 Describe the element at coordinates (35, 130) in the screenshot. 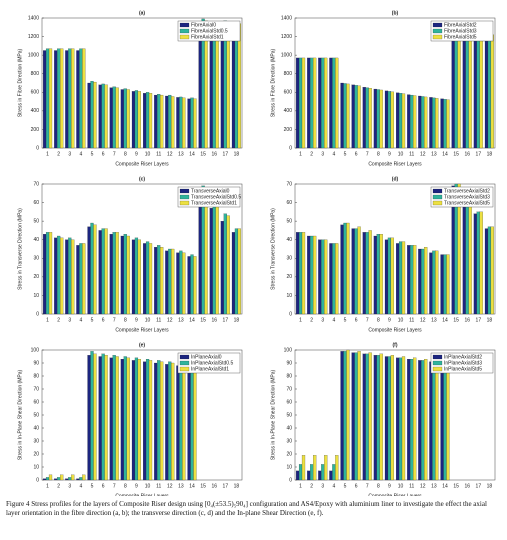

I see `y-tick-label: 200` at that location.